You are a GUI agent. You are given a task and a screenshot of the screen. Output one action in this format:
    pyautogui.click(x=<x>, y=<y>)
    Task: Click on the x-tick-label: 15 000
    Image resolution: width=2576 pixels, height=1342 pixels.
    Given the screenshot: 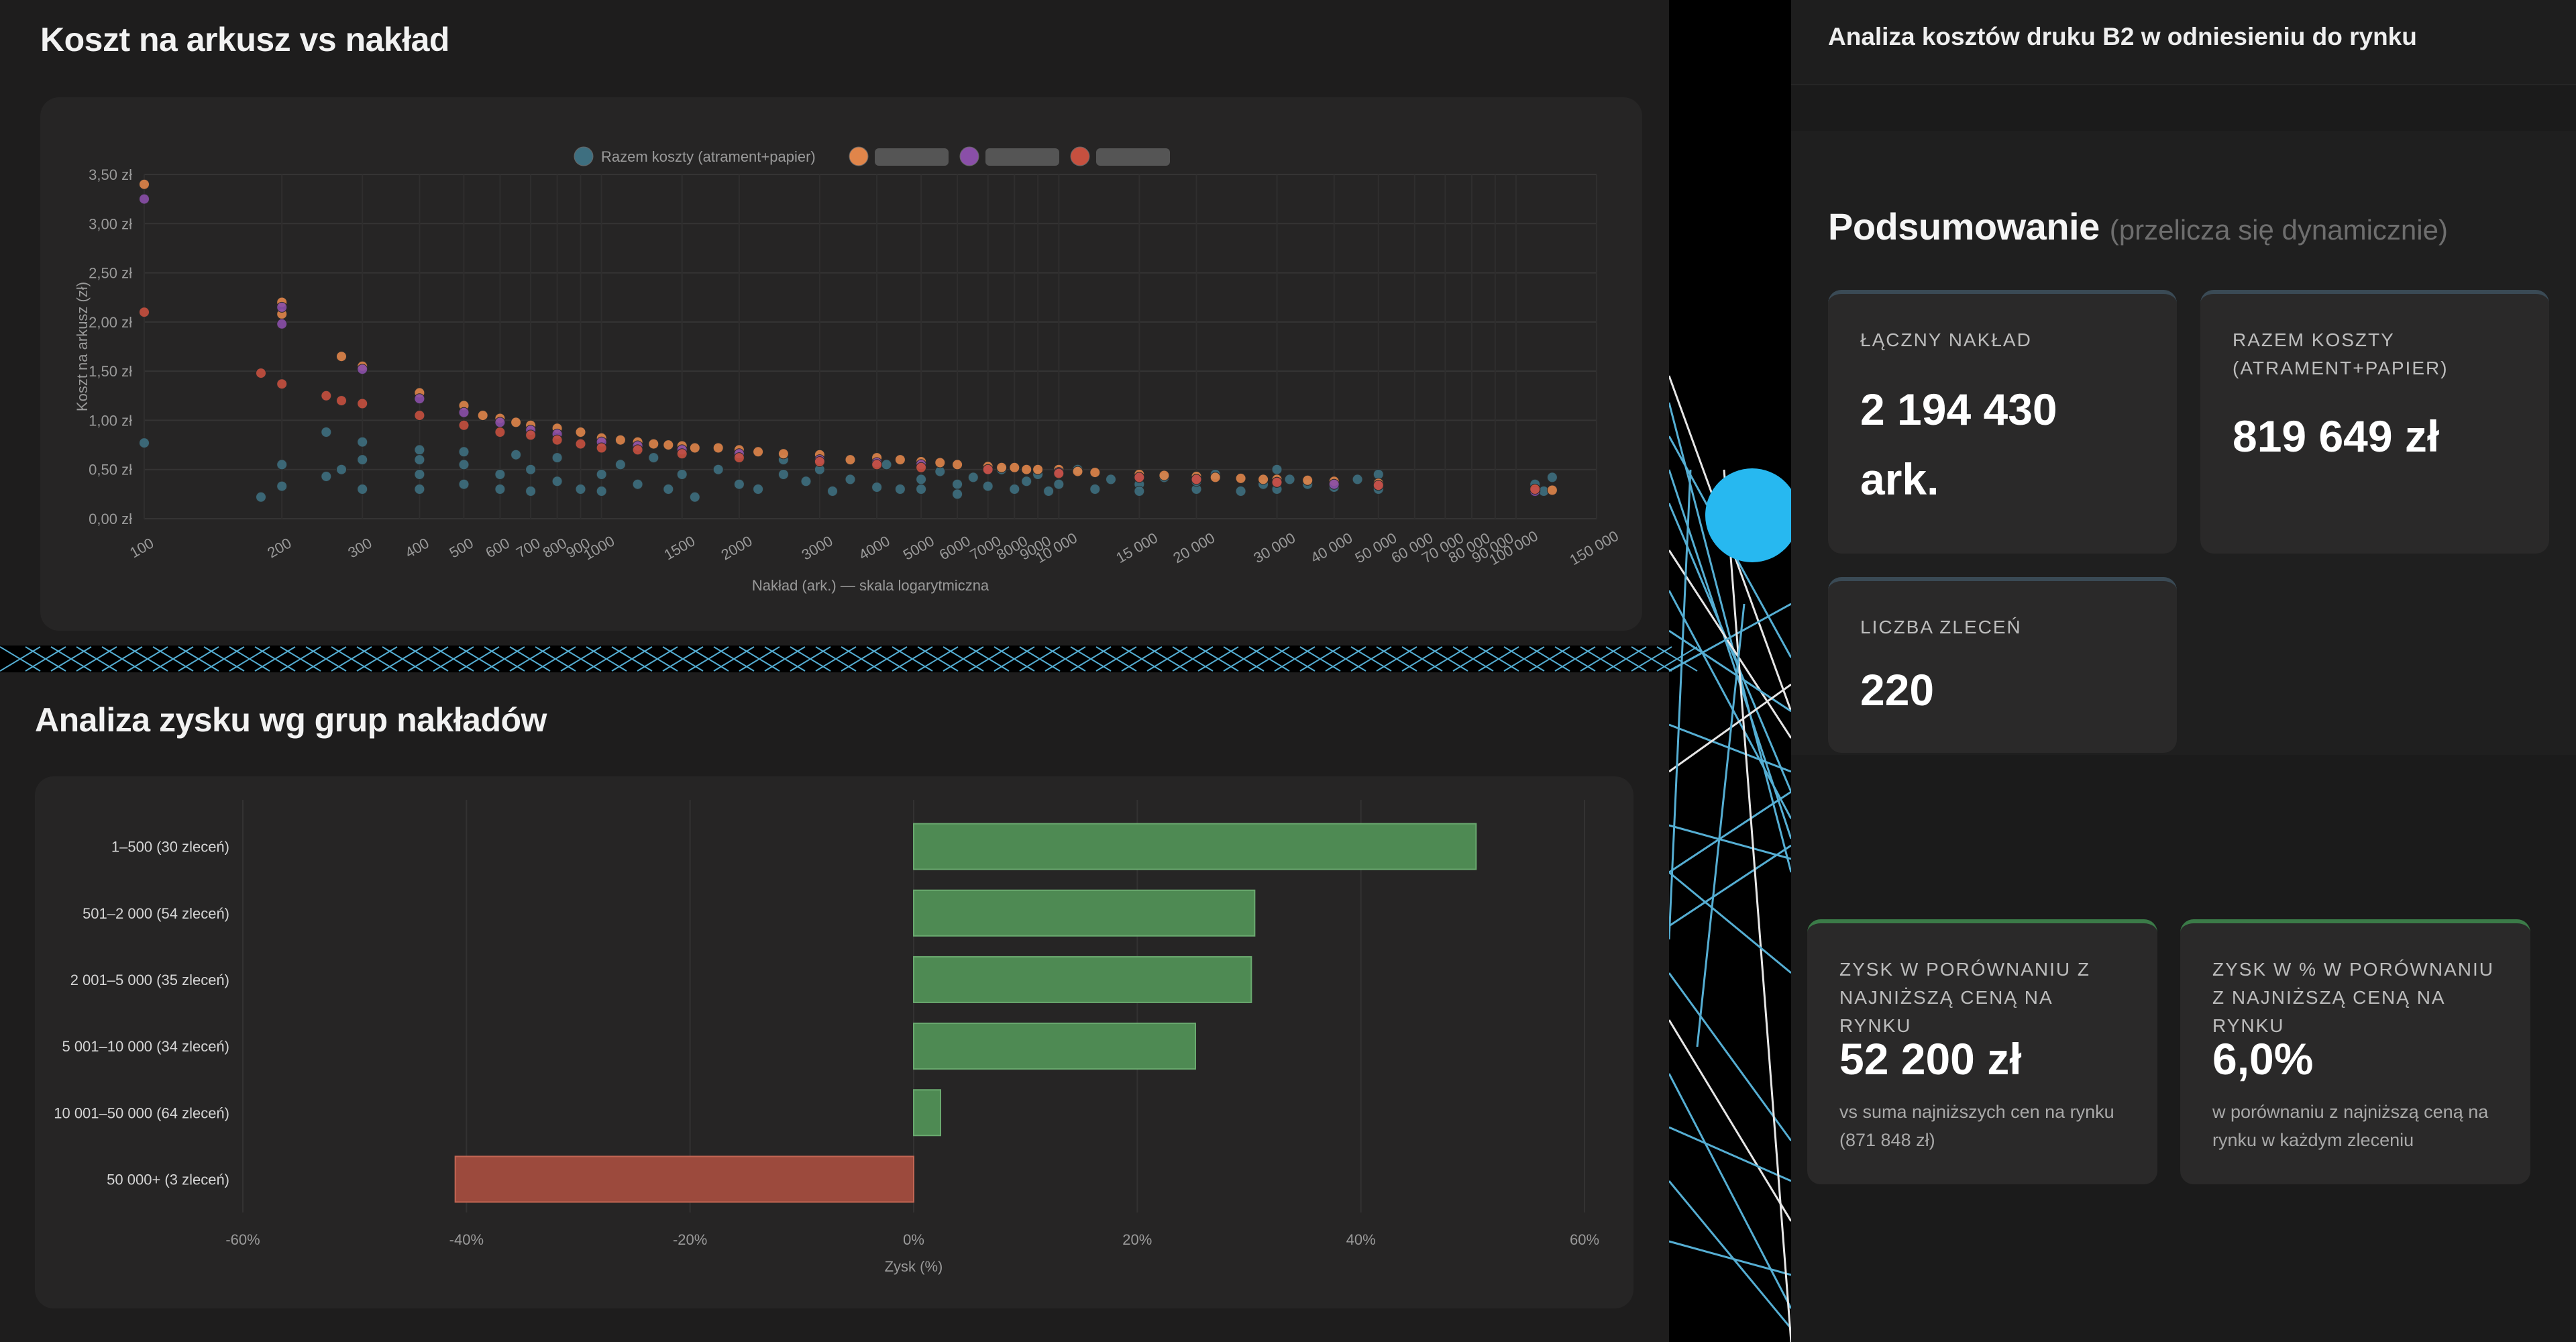 What is the action you would take?
    pyautogui.click(x=1137, y=547)
    